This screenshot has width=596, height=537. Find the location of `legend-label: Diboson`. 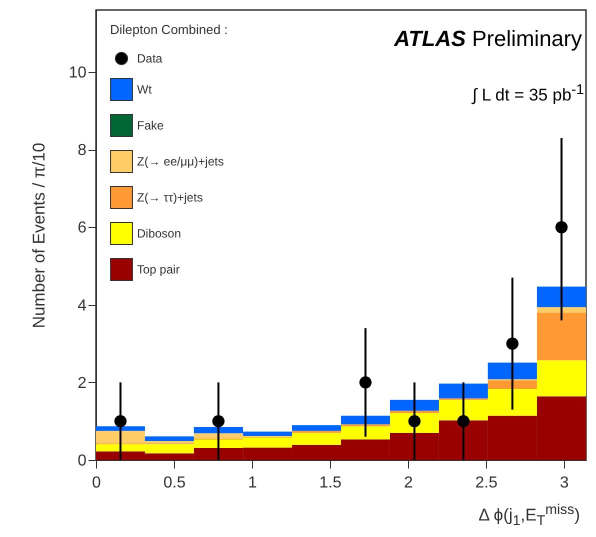

legend-label: Diboson is located at coordinates (159, 233).